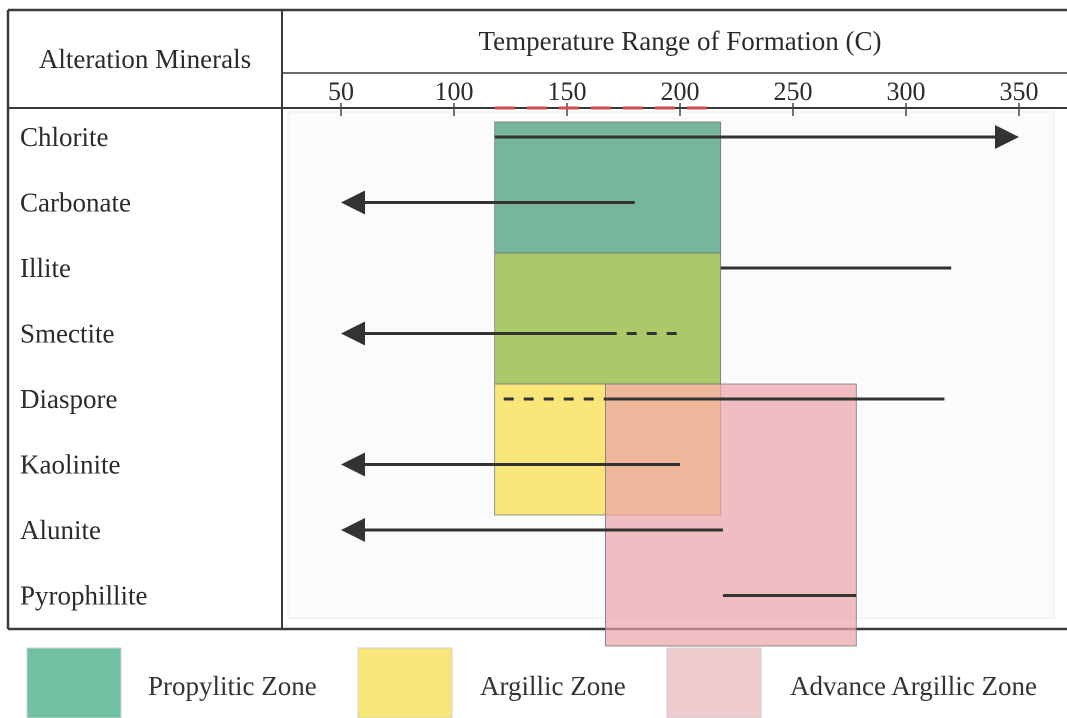 The image size is (1067, 718). I want to click on row-header: Alteration Minerals, so click(145, 59).